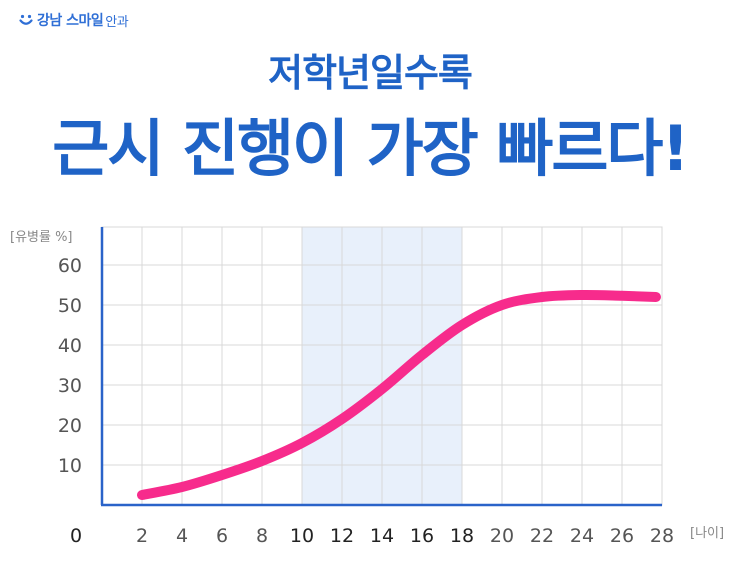 This screenshot has height=564, width=740. I want to click on x-tick-label: 4, so click(182, 536).